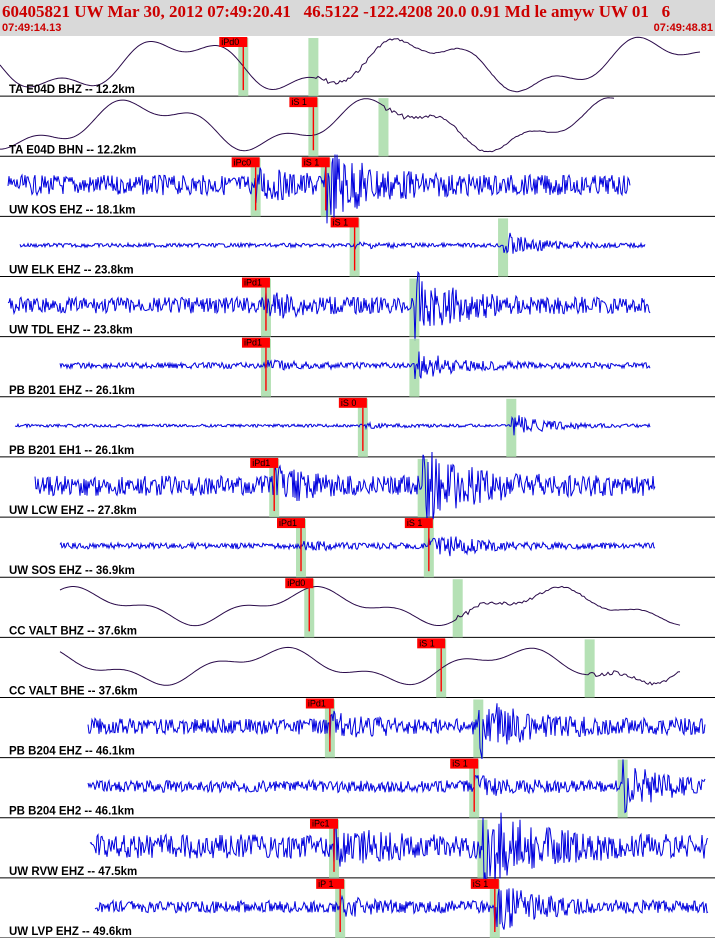 This screenshot has width=715, height=938. What do you see at coordinates (683, 28) in the screenshot?
I see `end-time: 07:49:48.81` at bounding box center [683, 28].